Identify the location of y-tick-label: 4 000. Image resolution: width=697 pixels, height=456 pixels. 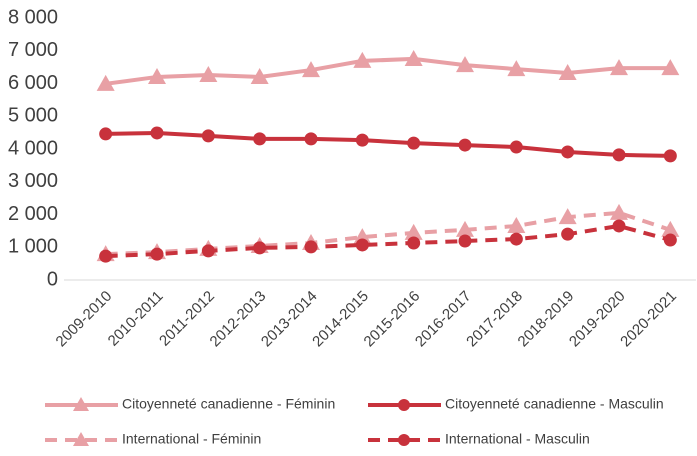
(33, 148).